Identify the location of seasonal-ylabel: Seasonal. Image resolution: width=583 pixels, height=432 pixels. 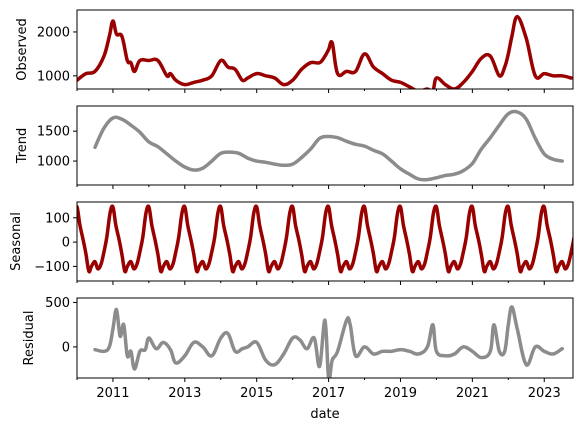
(16, 241).